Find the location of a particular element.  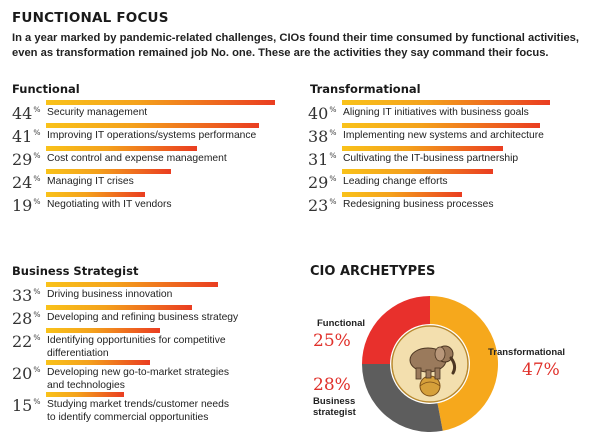

functional-value-label: 24% is located at coordinates (26, 182).